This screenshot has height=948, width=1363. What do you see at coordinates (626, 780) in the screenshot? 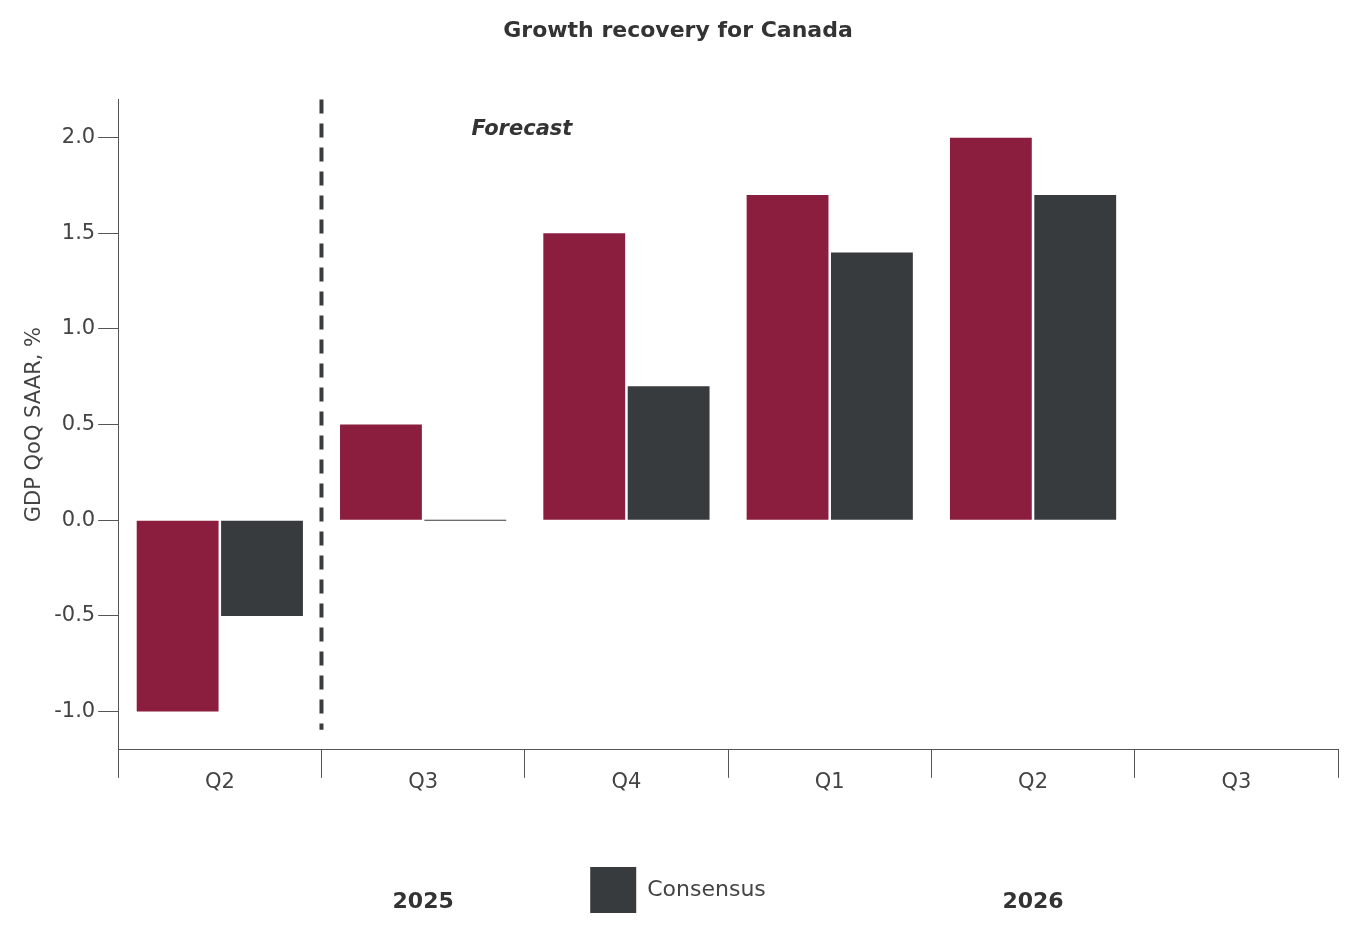
I see `x-tick-label: Q4` at bounding box center [626, 780].